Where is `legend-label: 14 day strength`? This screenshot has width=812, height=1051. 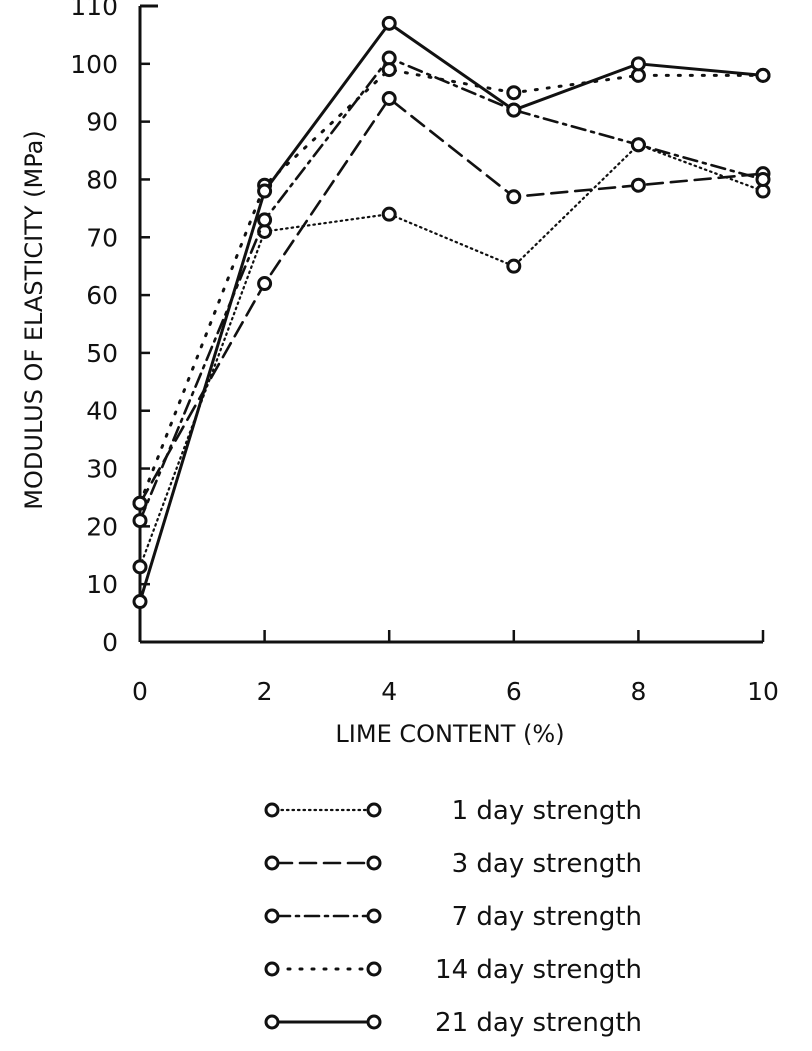 legend-label: 14 day strength is located at coordinates (538, 970).